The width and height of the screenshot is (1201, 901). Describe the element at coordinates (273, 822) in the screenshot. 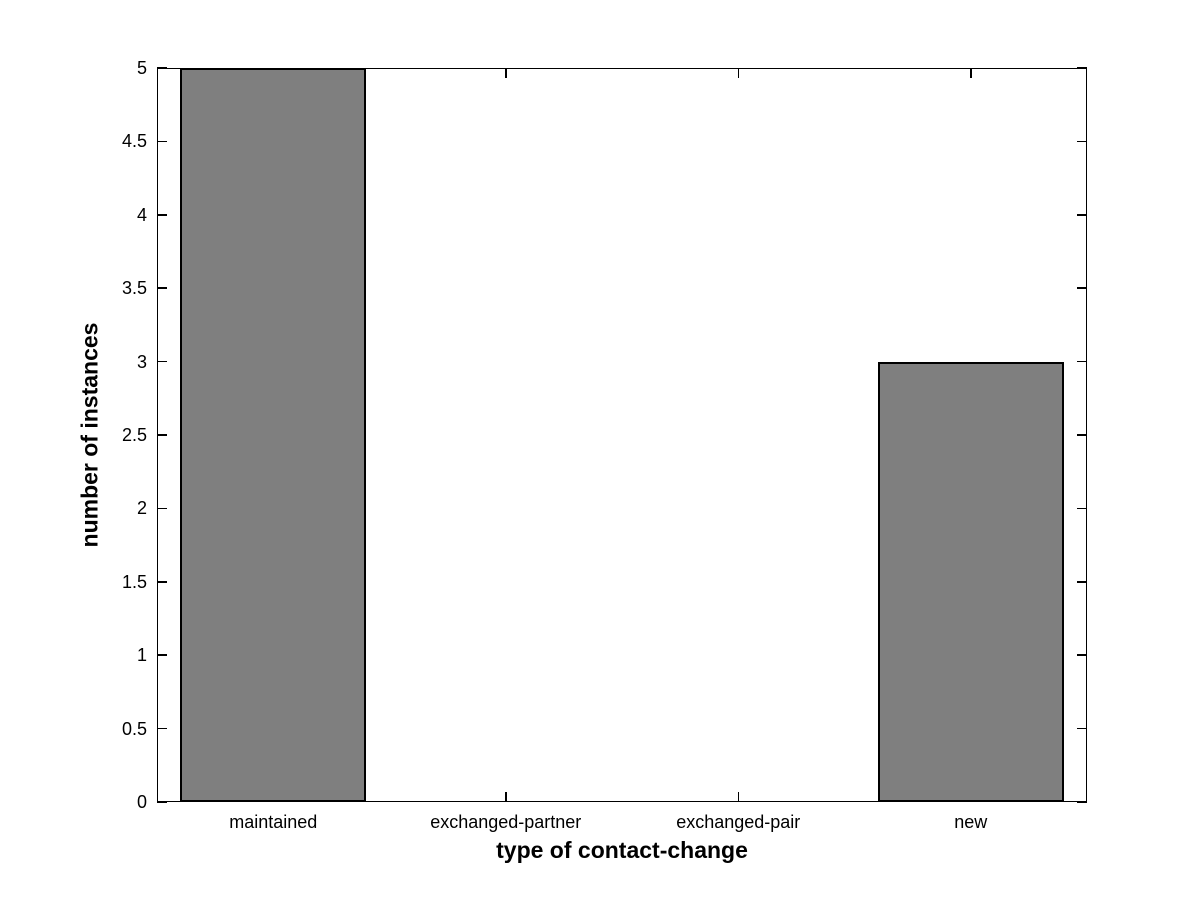

I see `x-tick-label: maintained` at that location.